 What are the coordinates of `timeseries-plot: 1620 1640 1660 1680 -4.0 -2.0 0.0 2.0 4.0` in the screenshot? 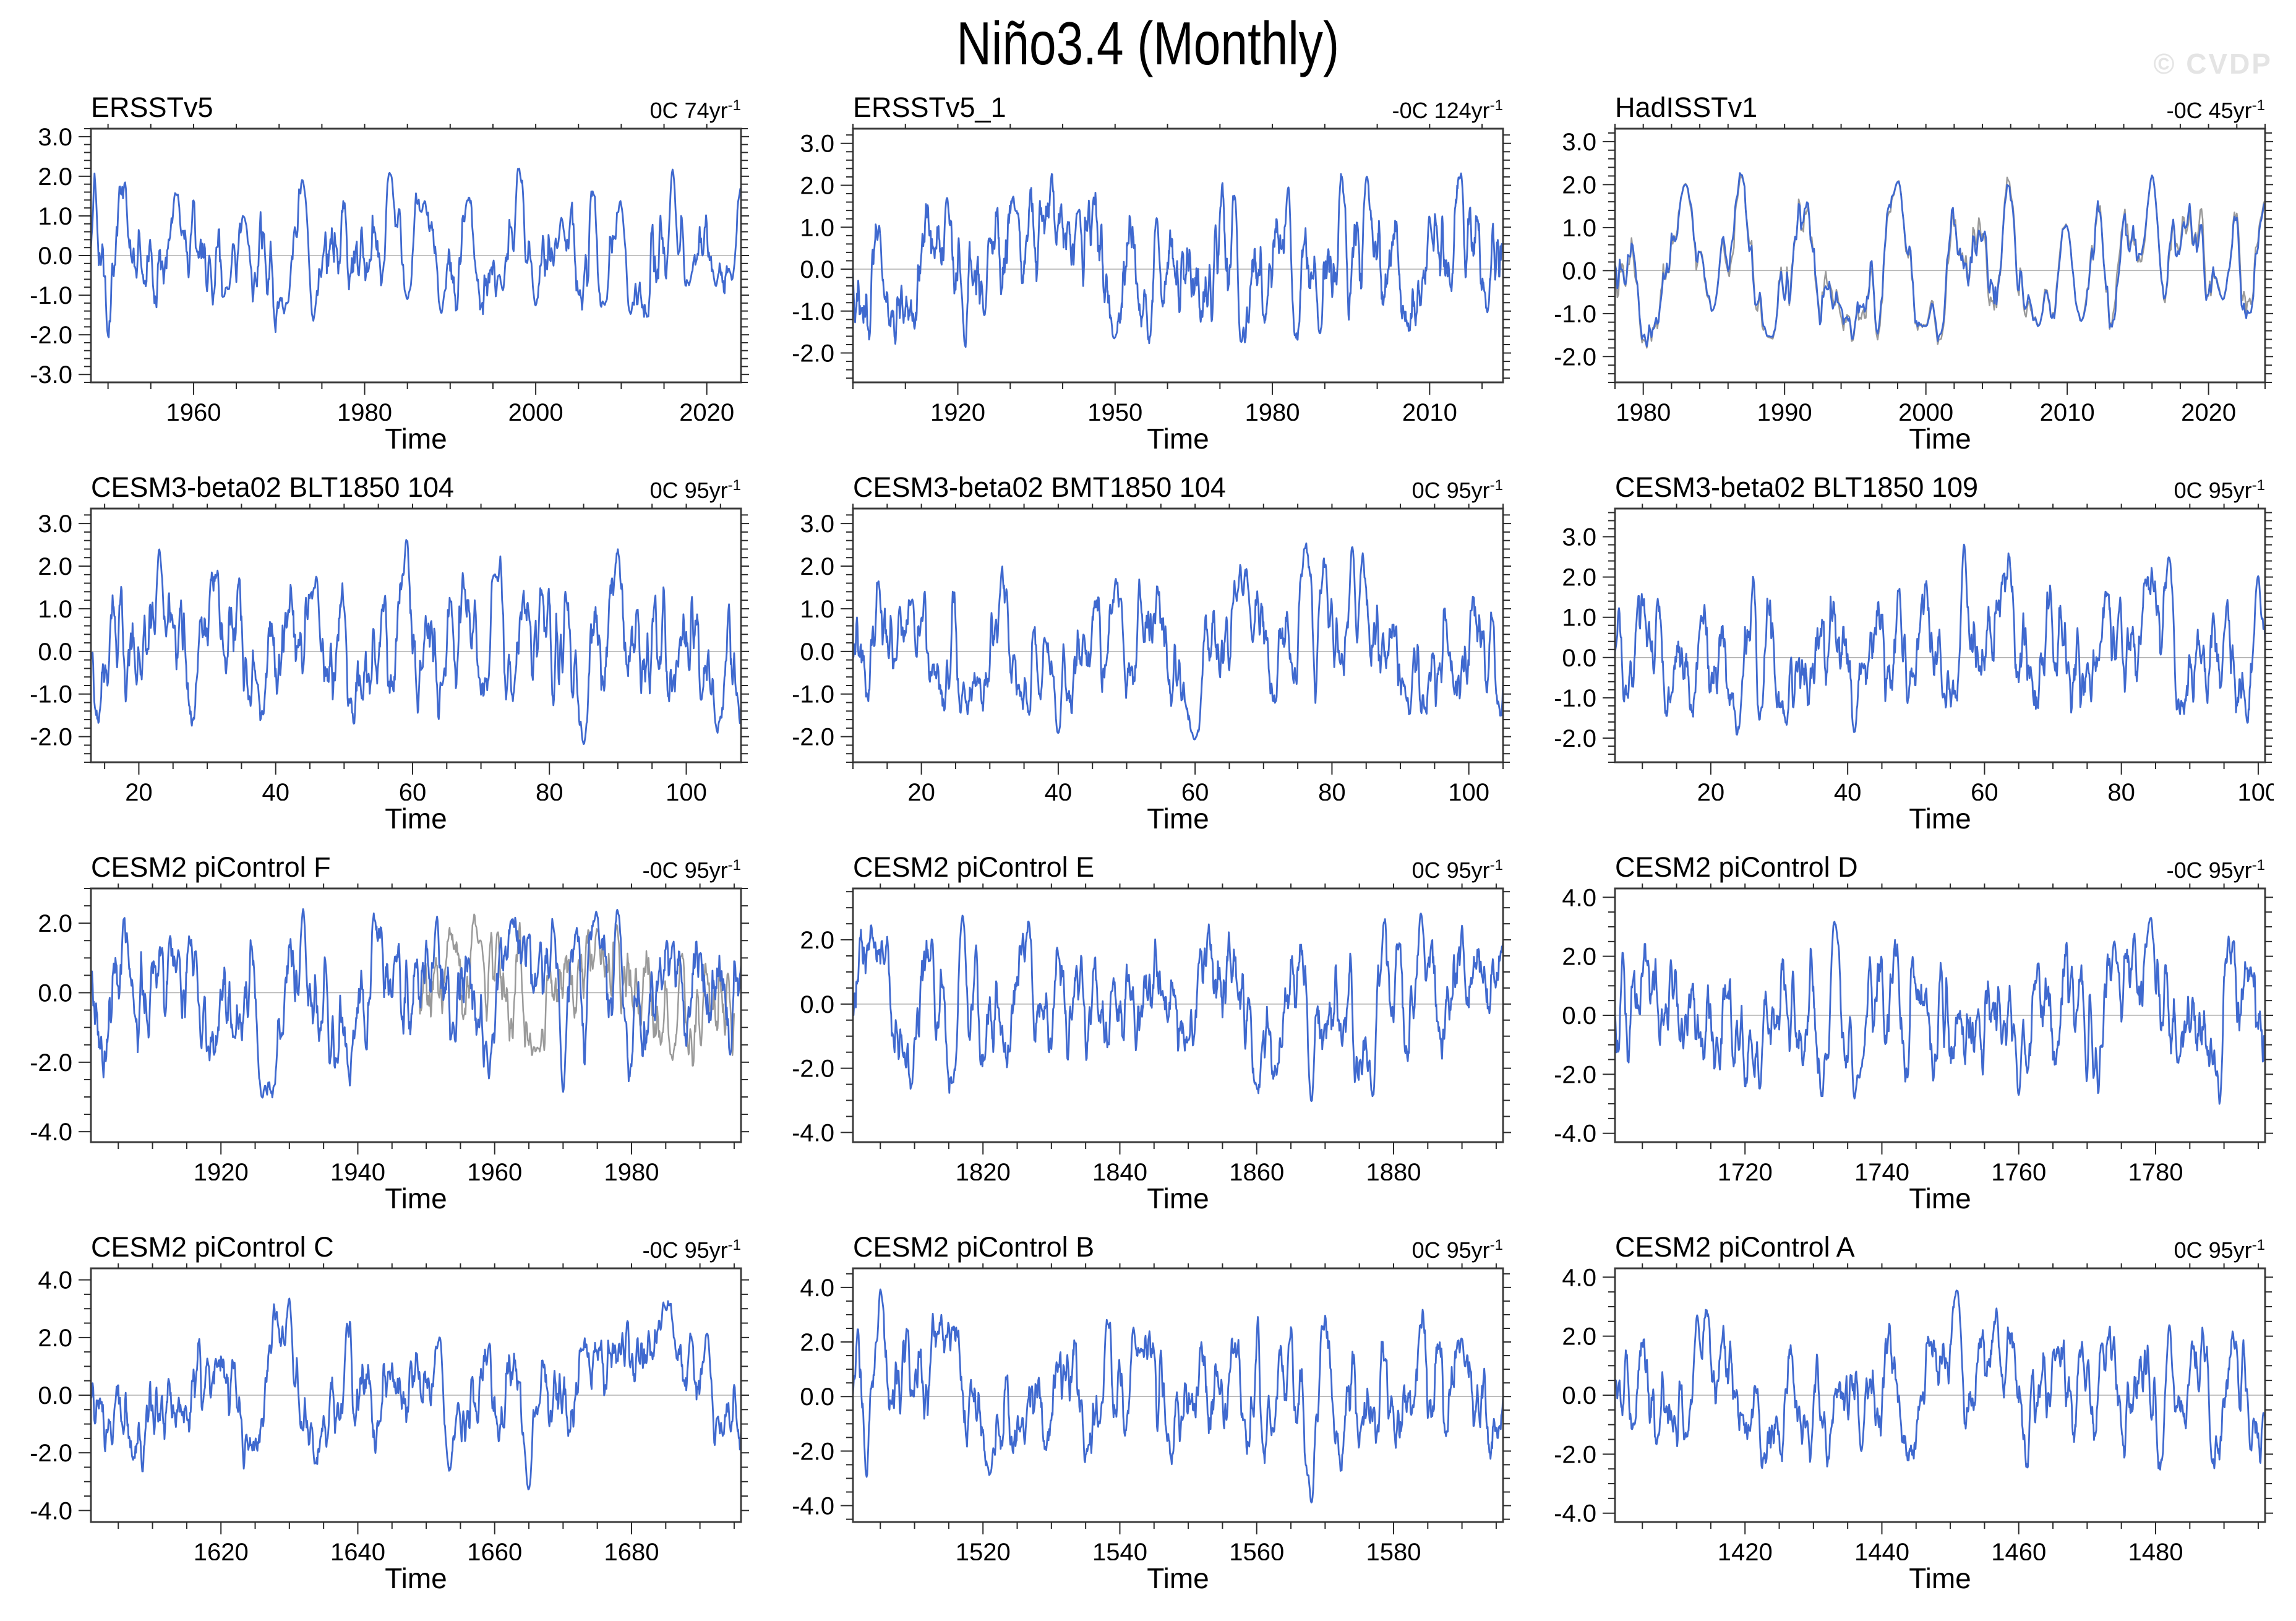 It's located at (389, 1411).